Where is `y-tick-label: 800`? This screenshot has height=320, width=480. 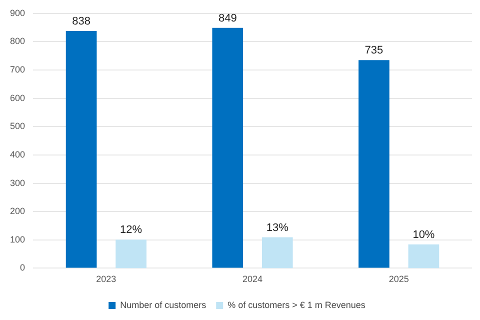
y-tick-label: 800 is located at coordinates (18, 41).